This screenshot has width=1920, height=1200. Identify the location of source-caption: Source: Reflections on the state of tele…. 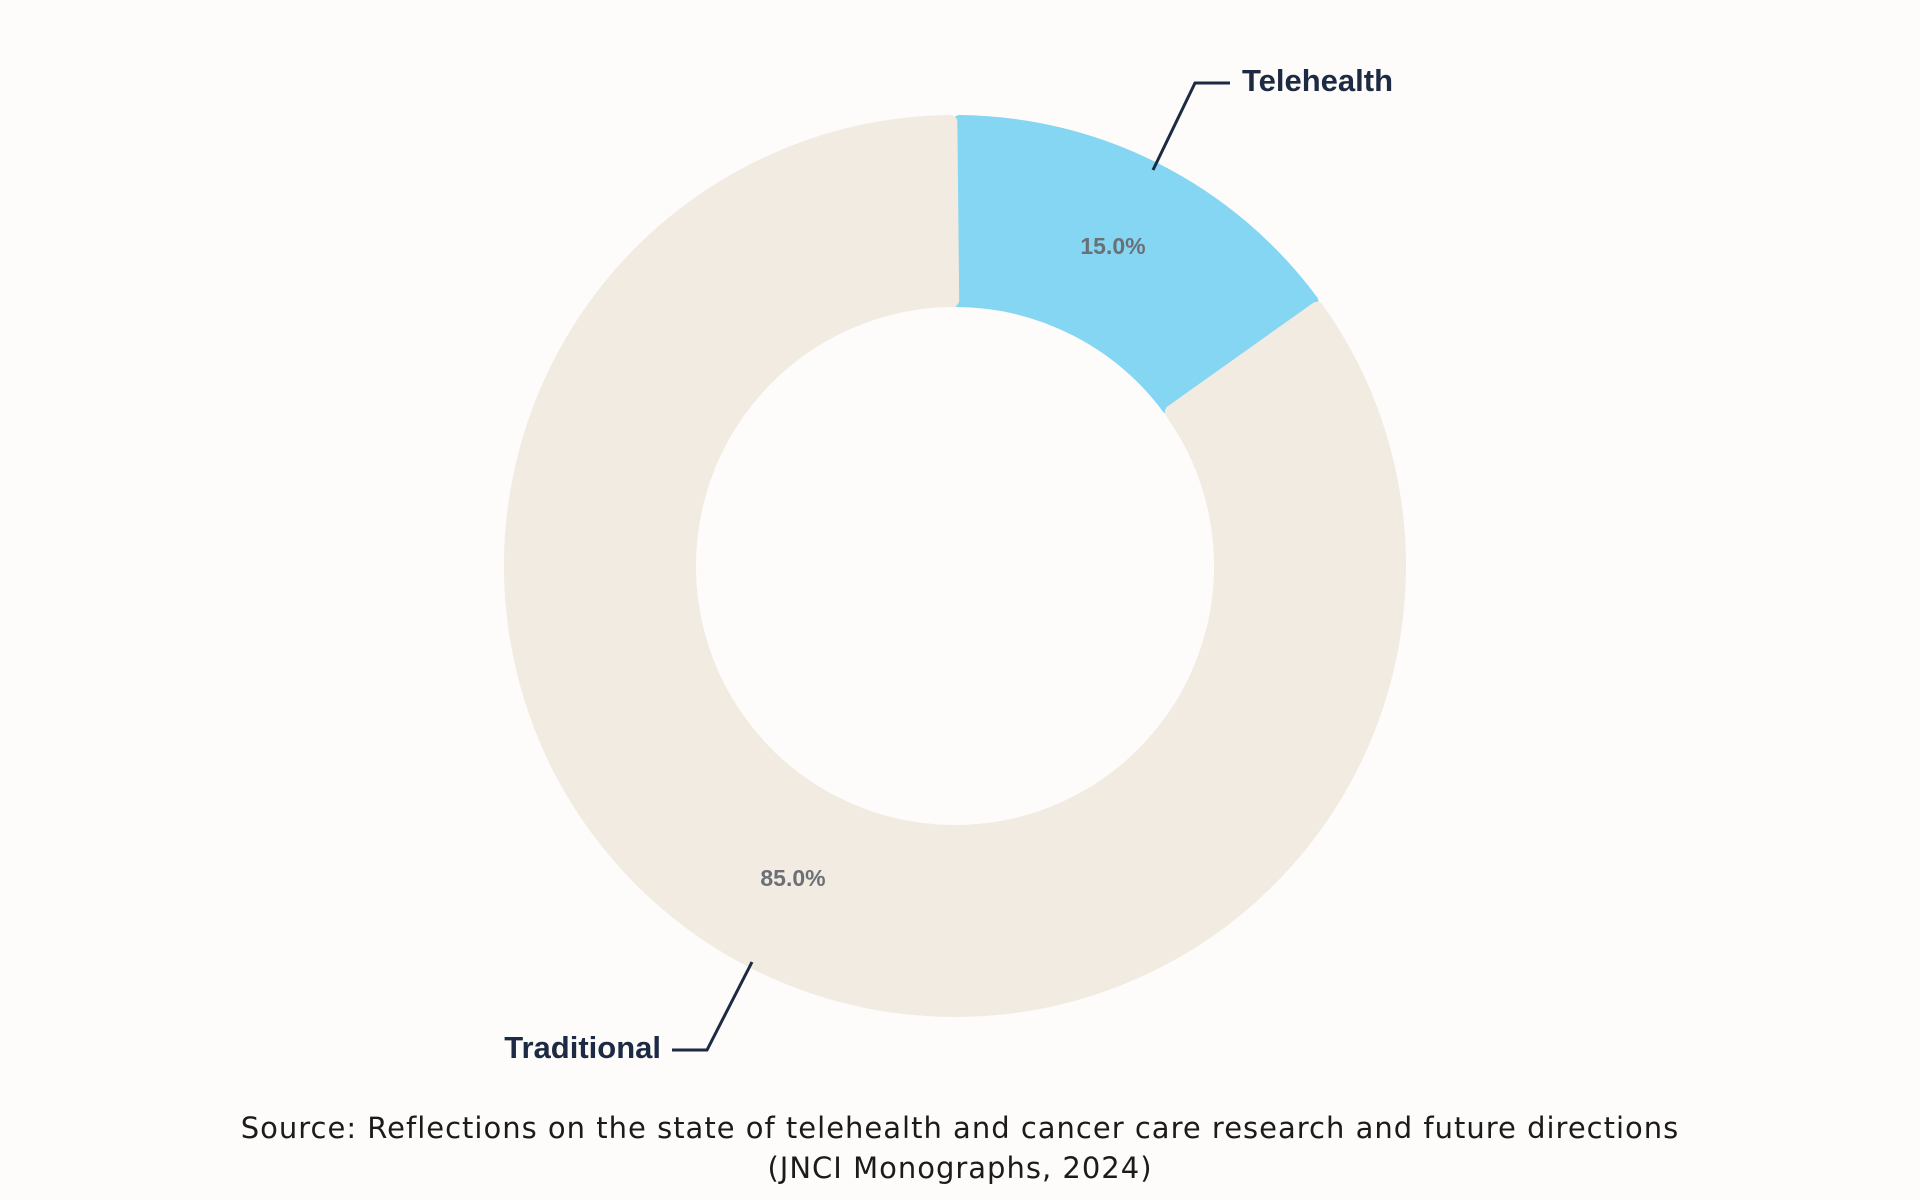
(960, 1148).